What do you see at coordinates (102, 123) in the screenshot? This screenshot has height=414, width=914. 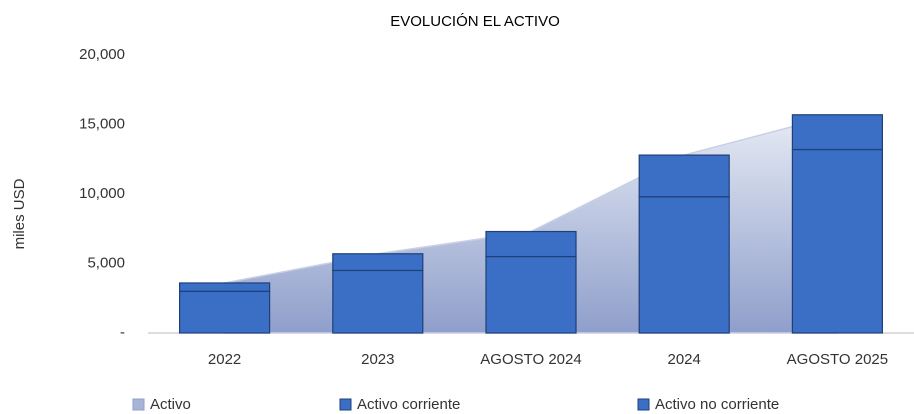 I see `y-tick-label: 15,000` at bounding box center [102, 123].